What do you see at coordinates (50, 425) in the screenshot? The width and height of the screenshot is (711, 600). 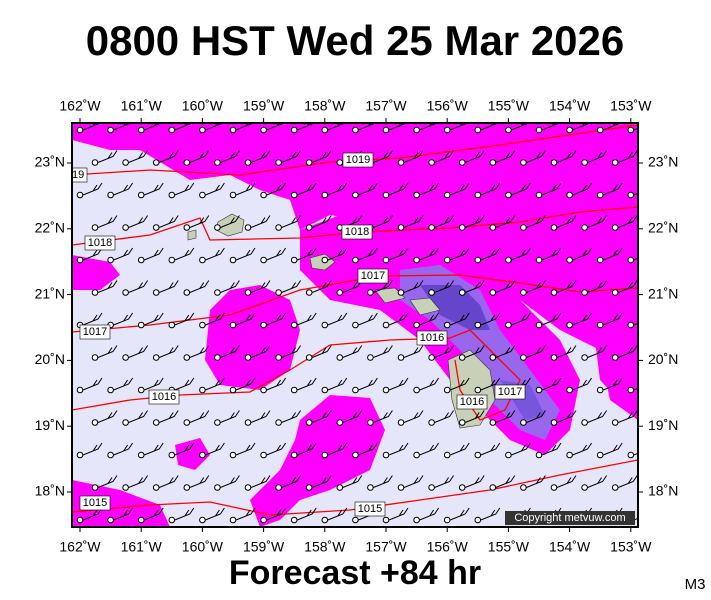 I see `lat-label: 19˚N` at bounding box center [50, 425].